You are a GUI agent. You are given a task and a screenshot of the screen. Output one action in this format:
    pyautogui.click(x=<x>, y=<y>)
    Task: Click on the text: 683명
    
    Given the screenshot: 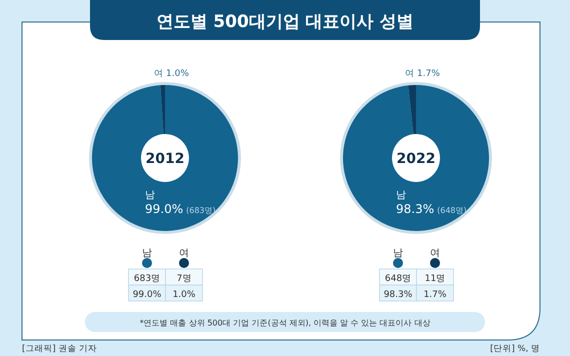 What is the action you would take?
    pyautogui.click(x=147, y=279)
    